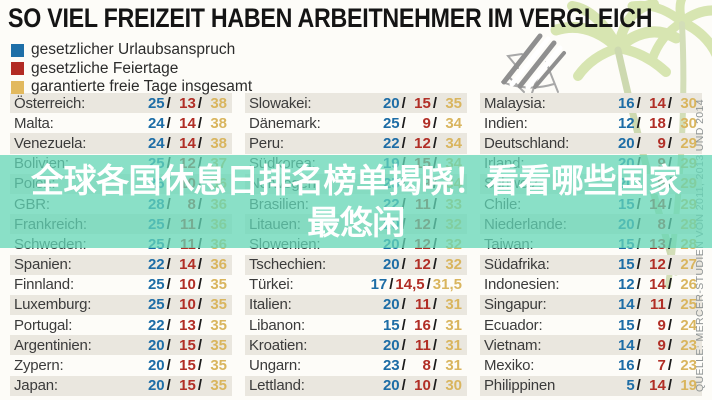  What do you see at coordinates (43, 325) in the screenshot?
I see `country-label: Portugal:` at bounding box center [43, 325].